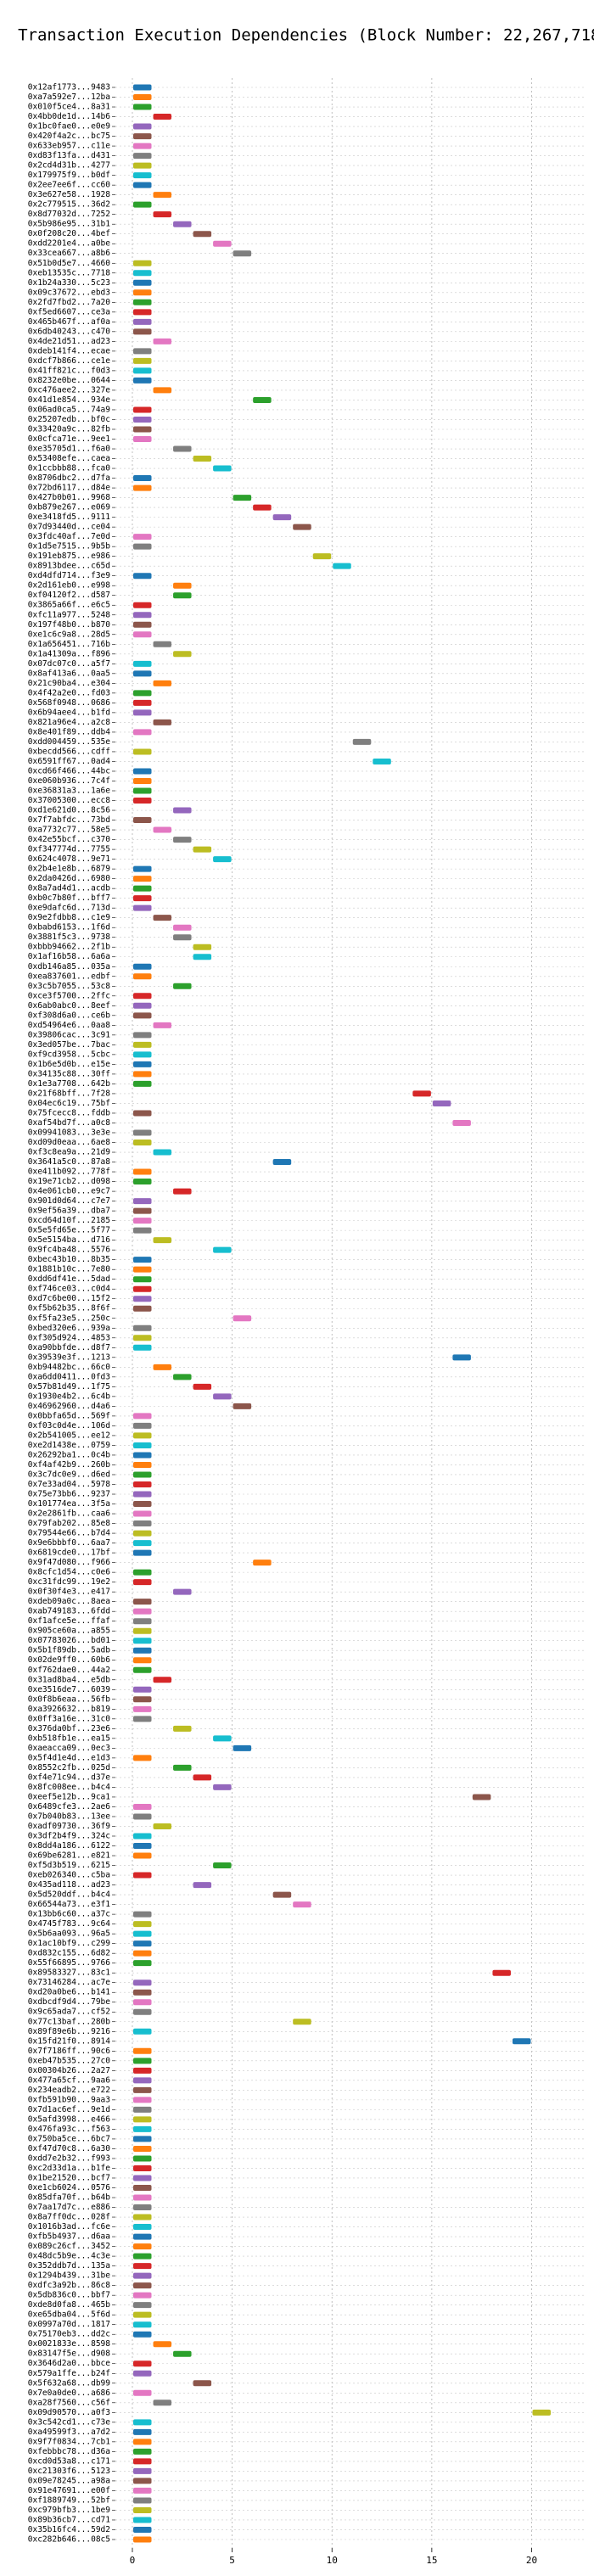  What do you see at coordinates (69, 722) in the screenshot?
I see `y-tick-label: 0x821a96e4...a2c8` at bounding box center [69, 722].